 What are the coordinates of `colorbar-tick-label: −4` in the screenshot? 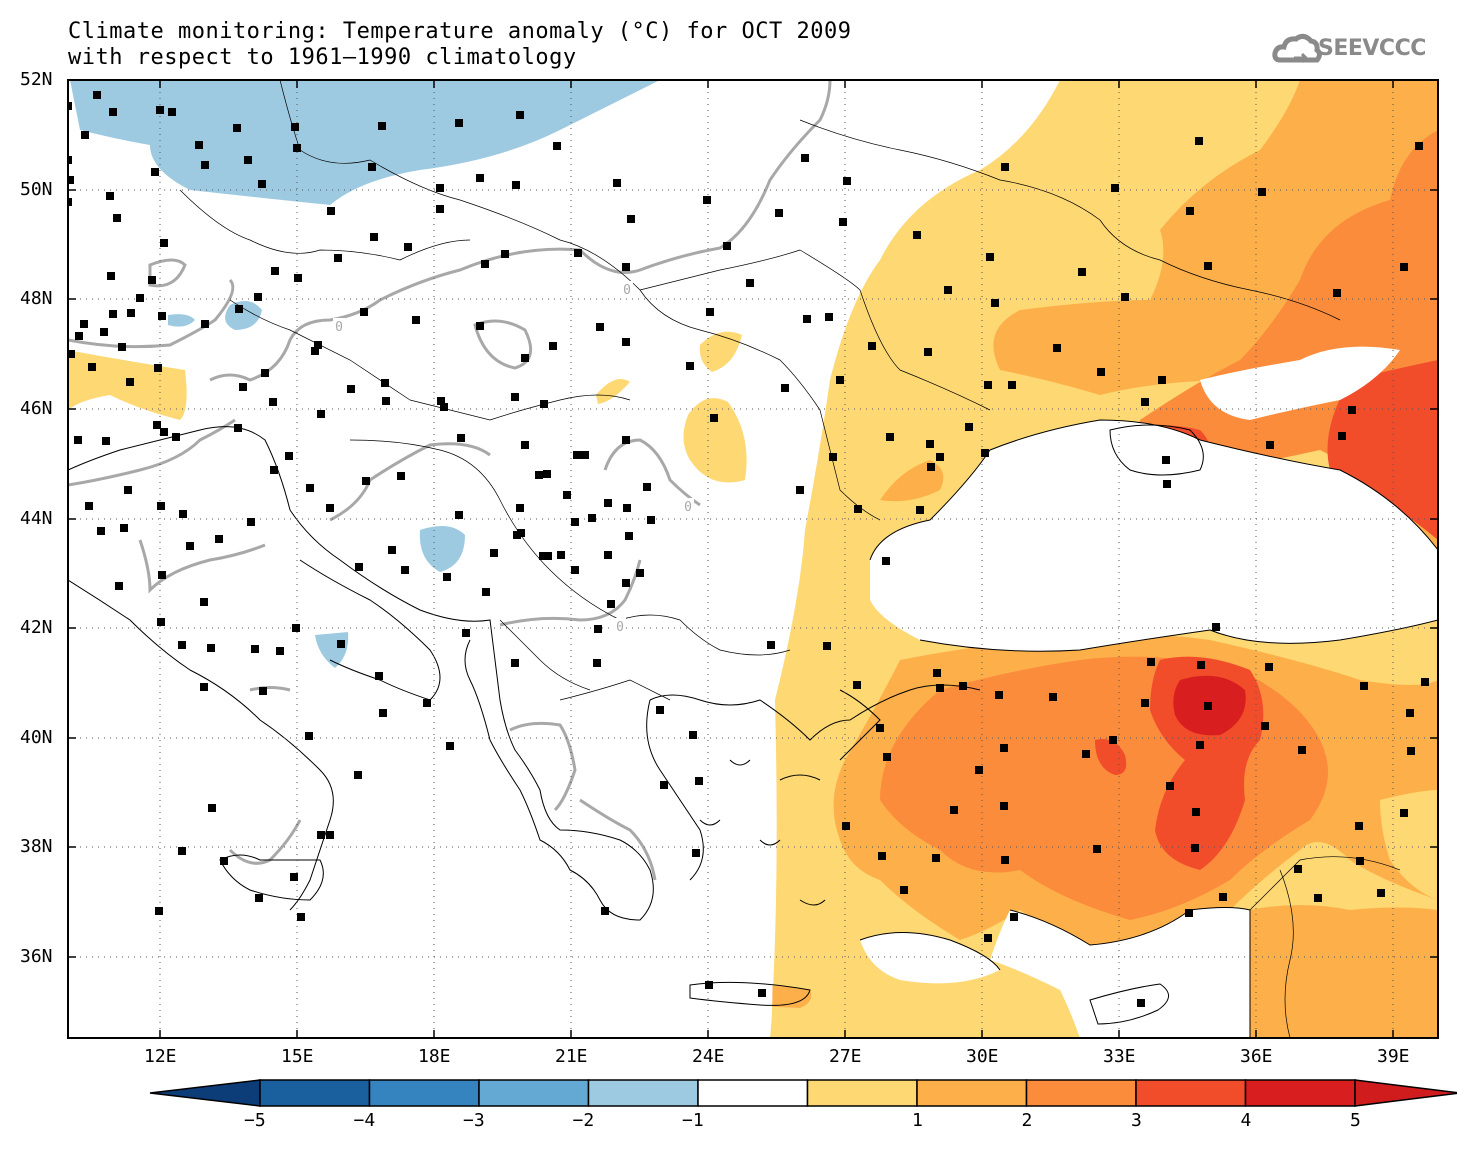 It's located at (364, 1120).